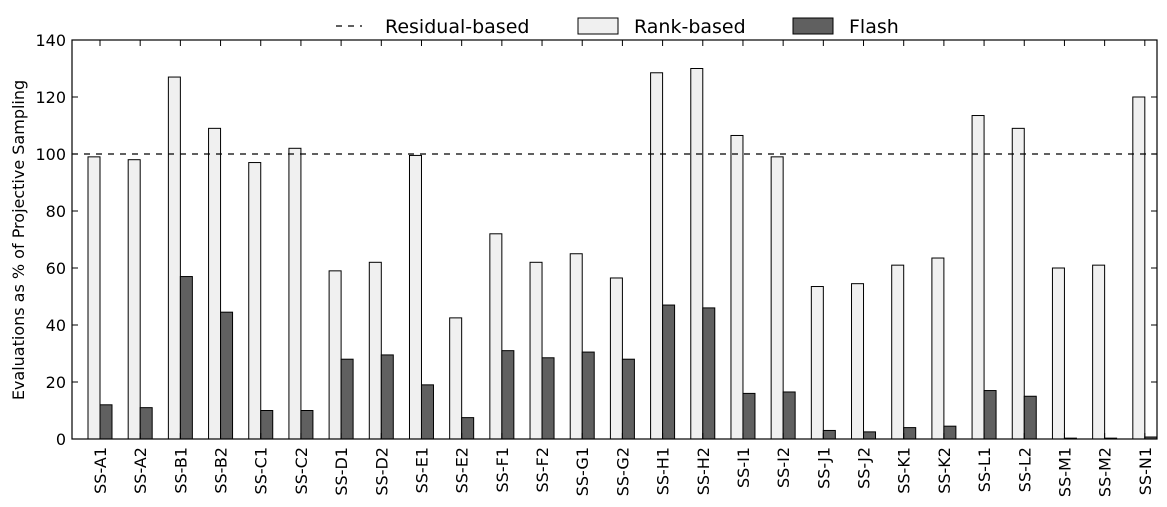 Image resolution: width=1167 pixels, height=507 pixels. Describe the element at coordinates (415, 297) in the screenshot. I see `rank-bar-ss-e1` at that location.